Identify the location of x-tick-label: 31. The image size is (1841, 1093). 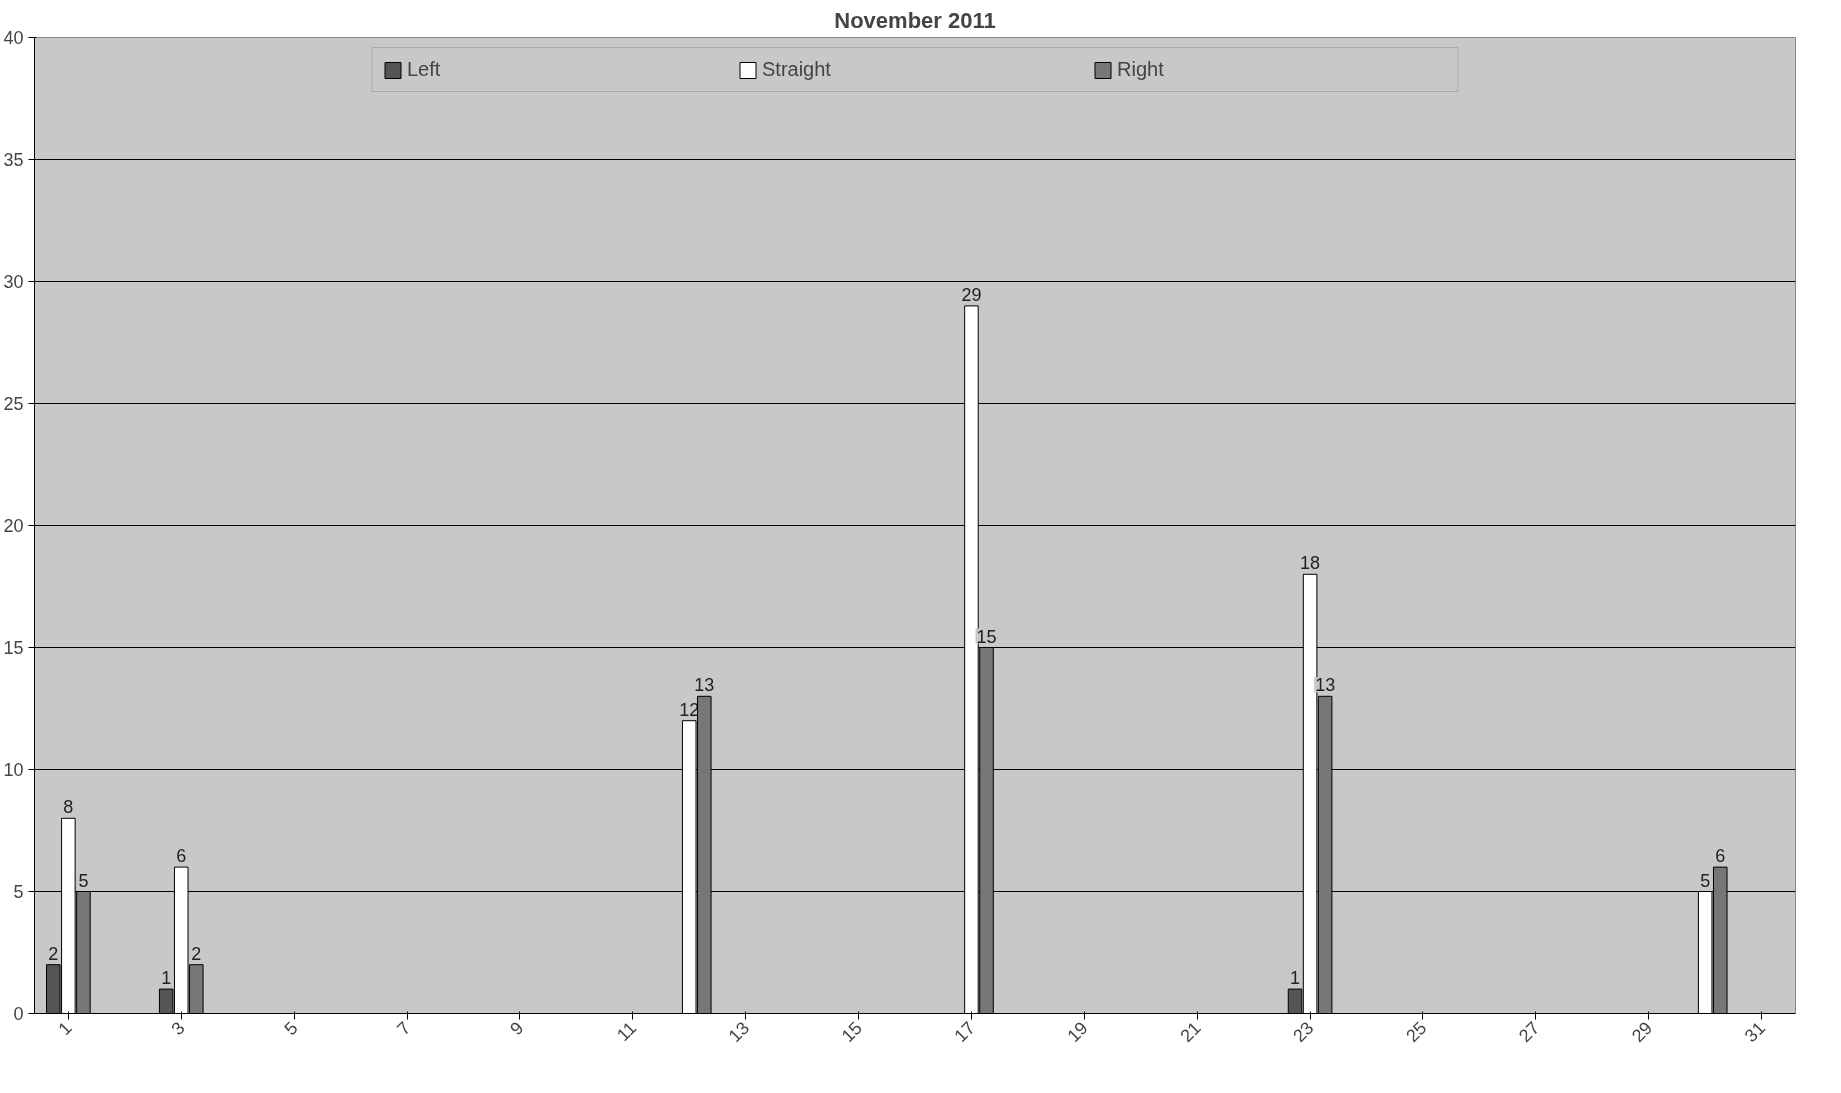
(1755, 1032).